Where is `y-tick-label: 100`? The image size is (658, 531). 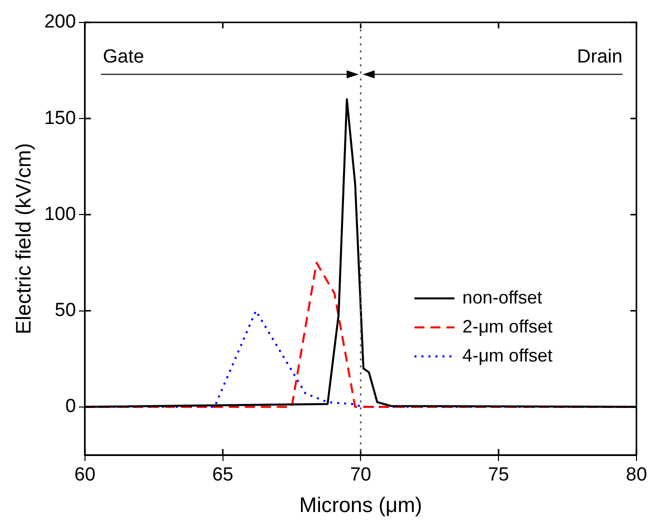
y-tick-label: 100 is located at coordinates (60, 214).